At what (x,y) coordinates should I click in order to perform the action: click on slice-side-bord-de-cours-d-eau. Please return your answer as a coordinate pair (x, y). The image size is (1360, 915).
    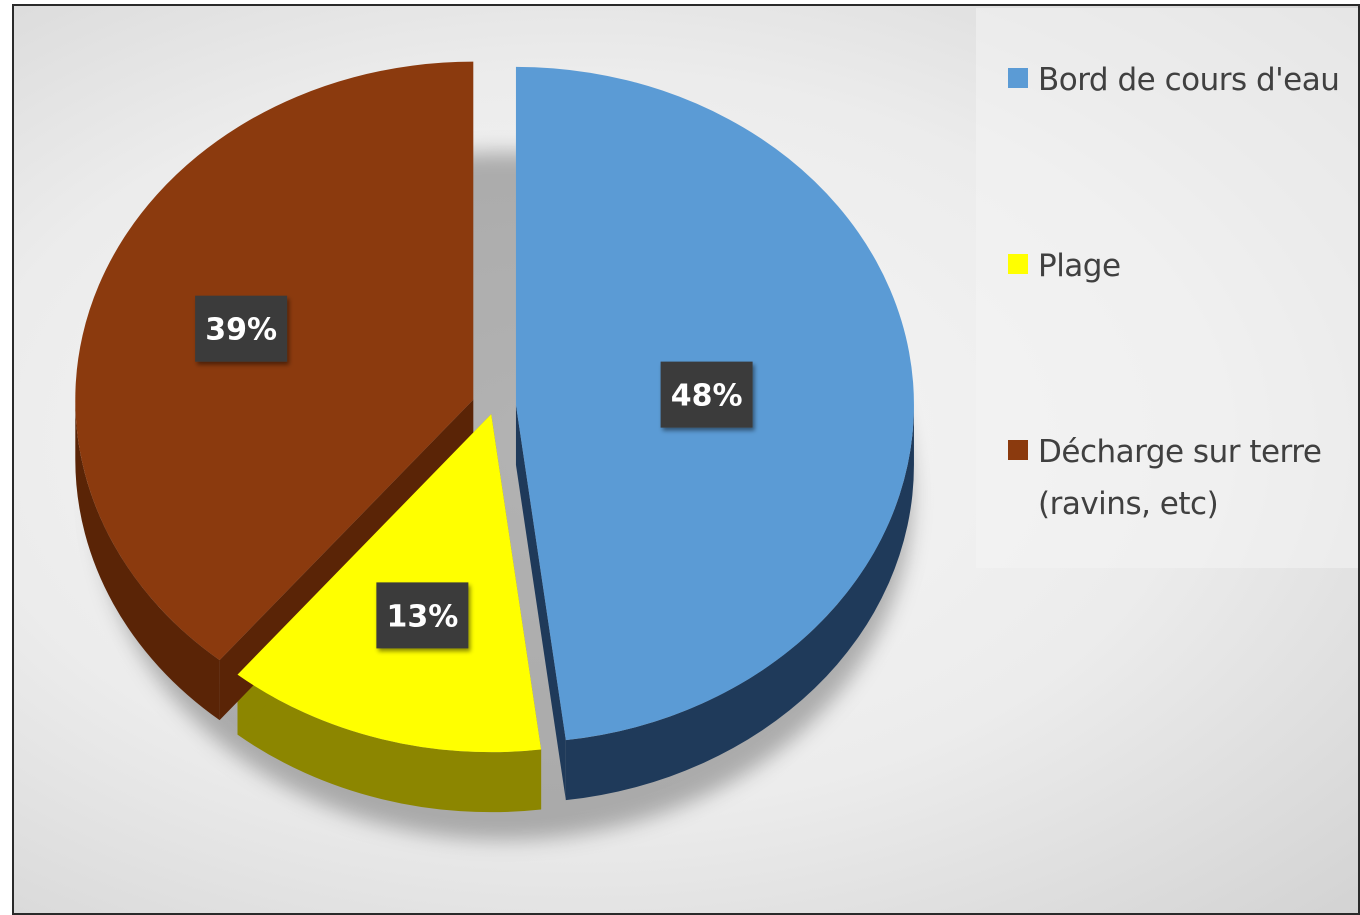
    Looking at the image, I should click on (739, 602).